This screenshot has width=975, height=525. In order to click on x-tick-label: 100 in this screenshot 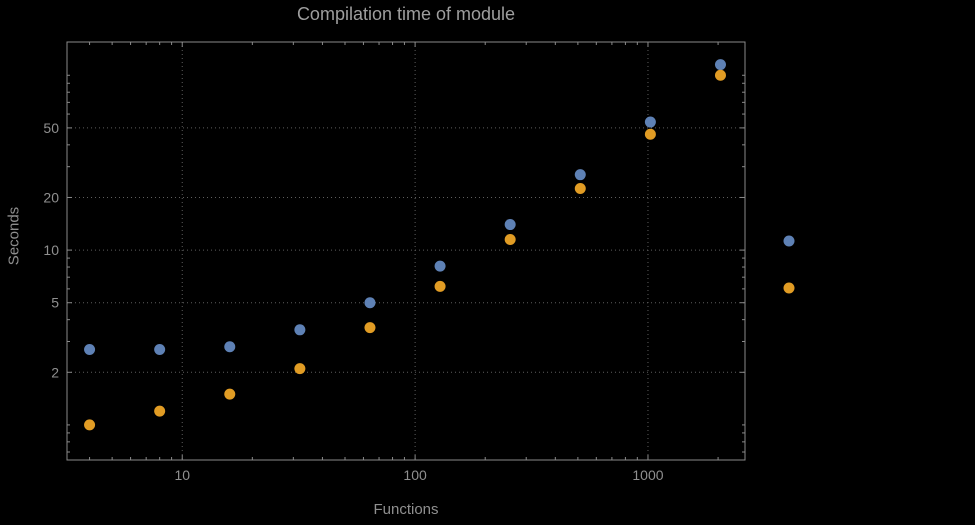, I will do `click(415, 475)`.